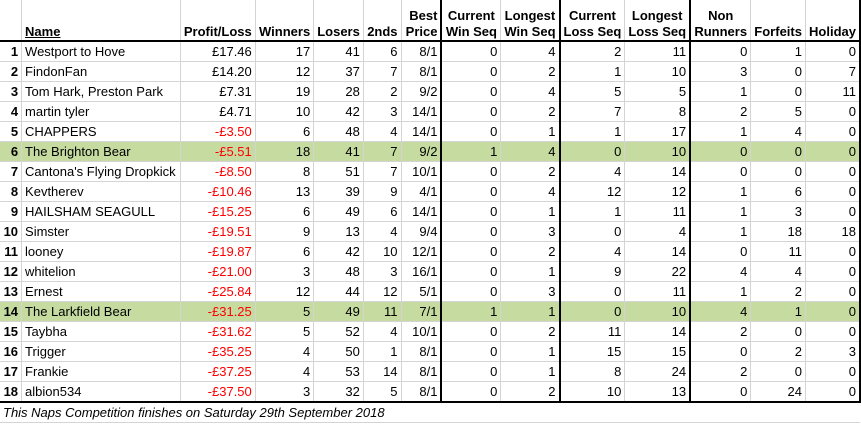 Image resolution: width=861 pixels, height=426 pixels. What do you see at coordinates (101, 211) in the screenshot?
I see `name-cell: HAILSHAM SEAGULL` at bounding box center [101, 211].